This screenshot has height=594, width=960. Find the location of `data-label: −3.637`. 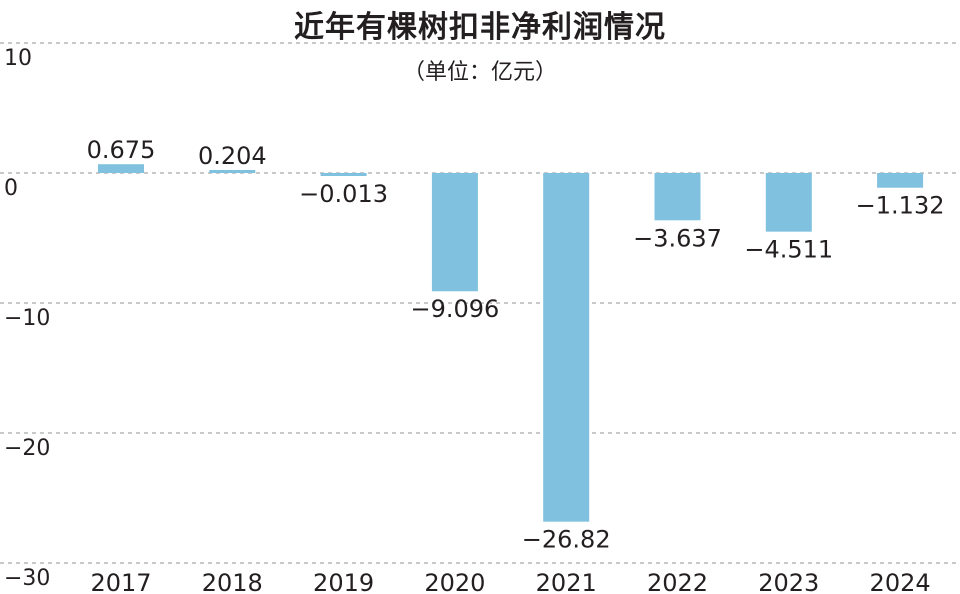

data-label: −3.637 is located at coordinates (677, 238).